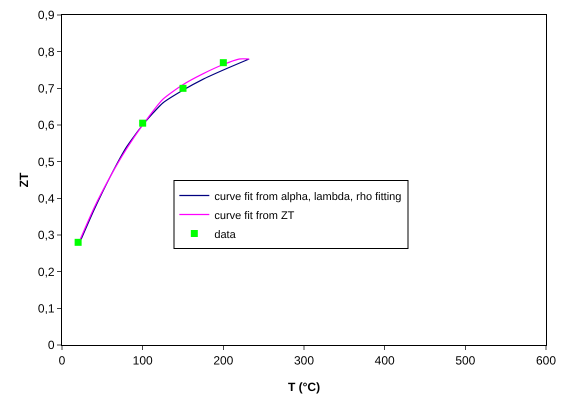 Image resolution: width=562 pixels, height=400 pixels. What do you see at coordinates (46, 125) in the screenshot?
I see `y-tick-label: 0,6` at bounding box center [46, 125].